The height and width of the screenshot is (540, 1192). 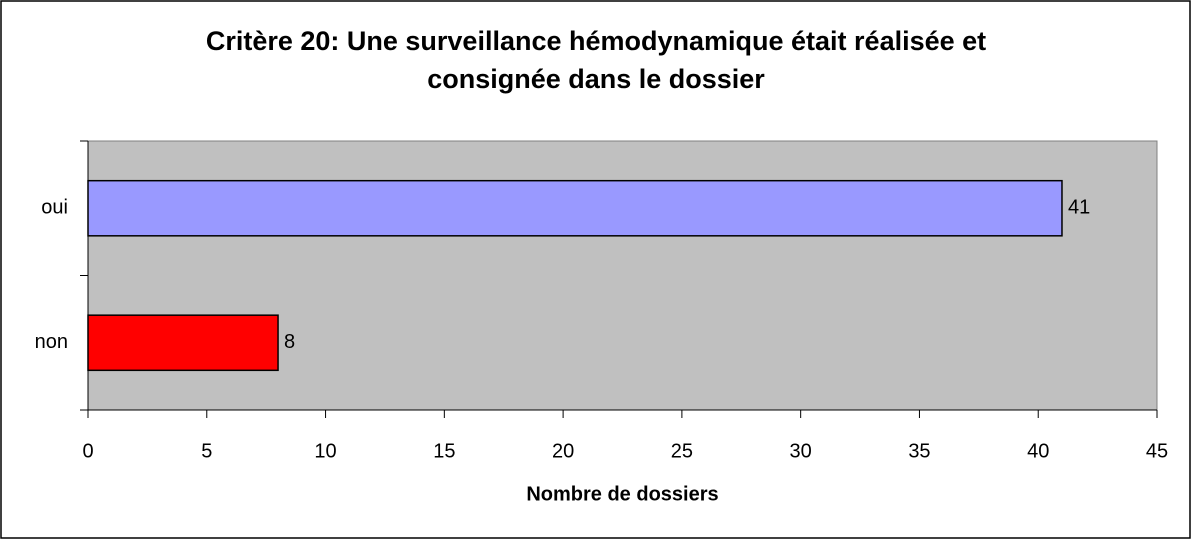 I want to click on data-label: 8, so click(x=289, y=342).